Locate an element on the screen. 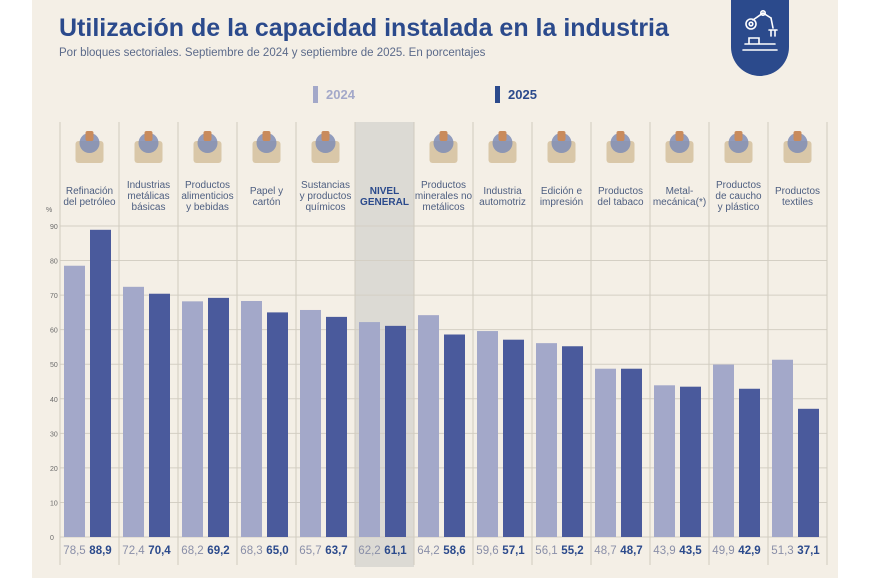 This screenshot has height=580, width=870. pipe-icon is located at coordinates (620, 147).